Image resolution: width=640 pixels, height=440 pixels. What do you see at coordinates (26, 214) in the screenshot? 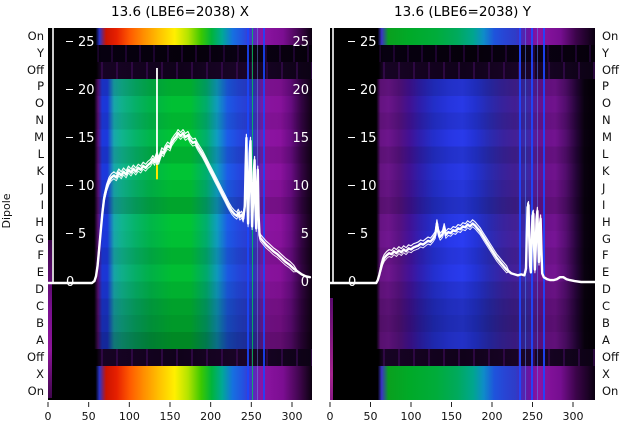
I see `row-labels-left: On Y Off P O N M L K J I H G F E D C B A Off X On` at bounding box center [26, 214].